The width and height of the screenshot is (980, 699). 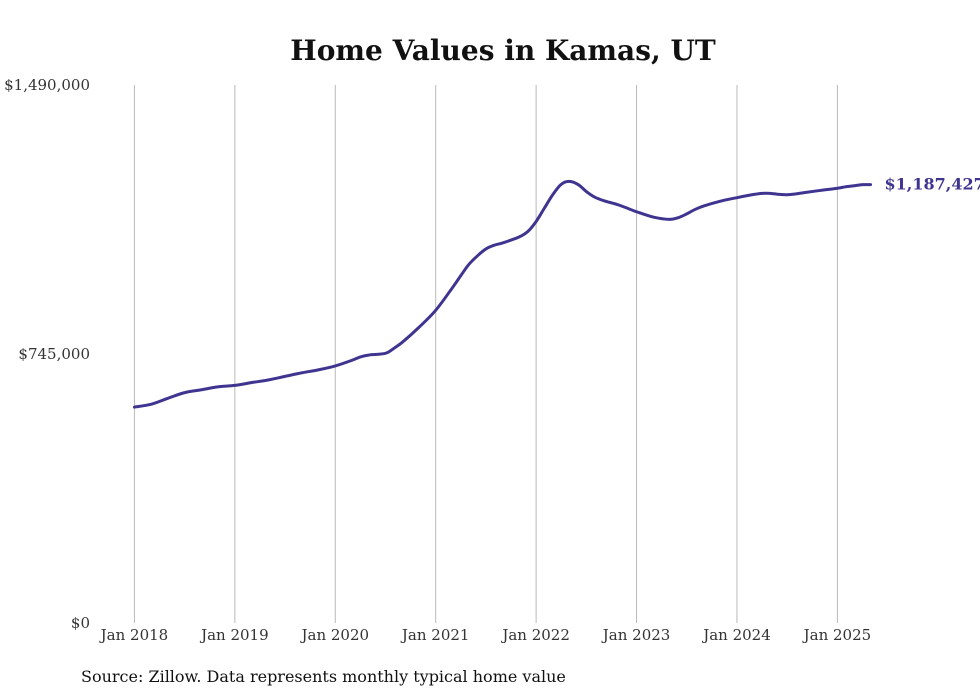 What do you see at coordinates (503, 50) in the screenshot?
I see `chart-title: Home Values in Kamas, UT` at bounding box center [503, 50].